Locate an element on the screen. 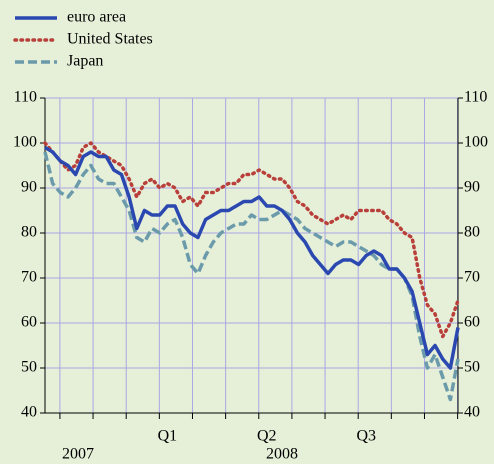 The height and width of the screenshot is (464, 494). x-tick-label: Q3 is located at coordinates (366, 436).